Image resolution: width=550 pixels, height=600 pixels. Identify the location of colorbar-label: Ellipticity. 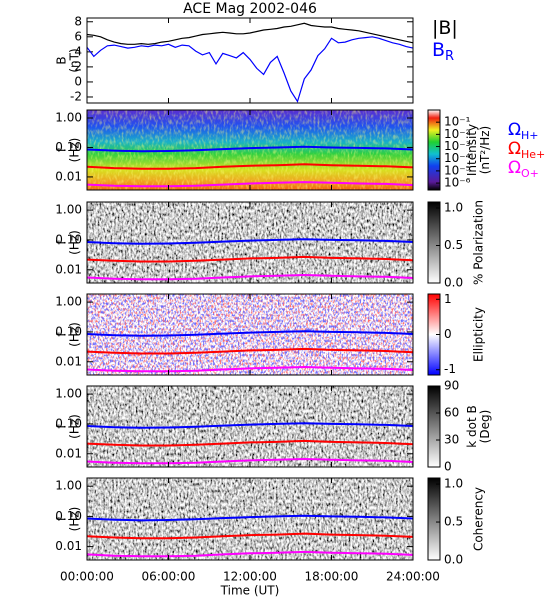
(479, 334).